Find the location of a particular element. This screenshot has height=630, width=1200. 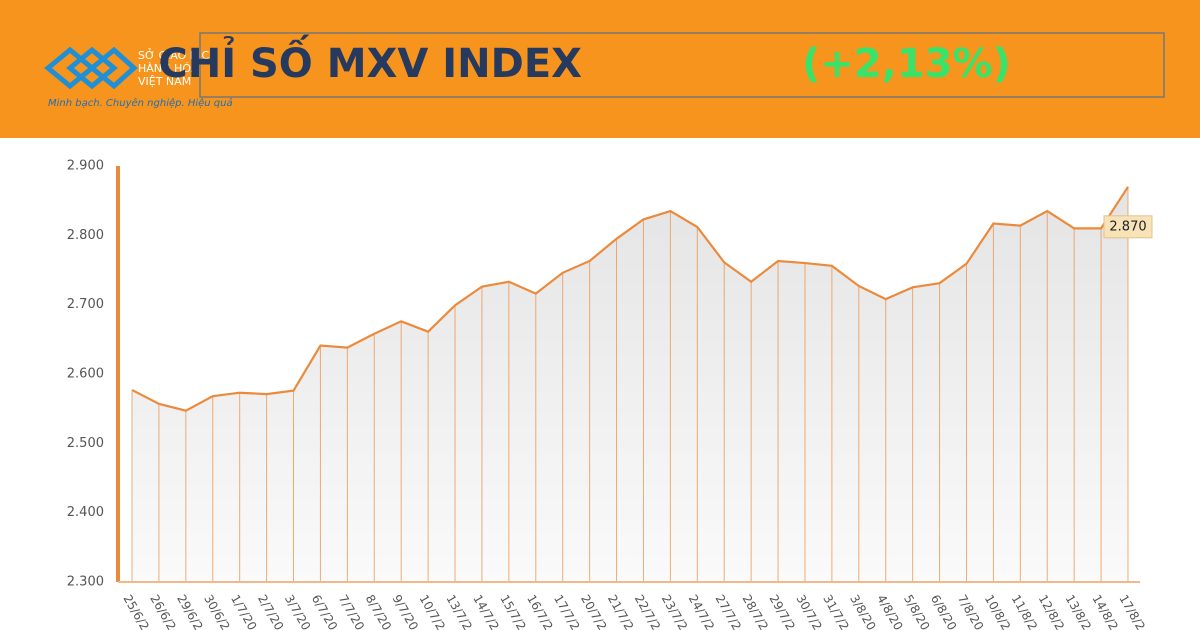

logo-mark is located at coordinates (91, 68).